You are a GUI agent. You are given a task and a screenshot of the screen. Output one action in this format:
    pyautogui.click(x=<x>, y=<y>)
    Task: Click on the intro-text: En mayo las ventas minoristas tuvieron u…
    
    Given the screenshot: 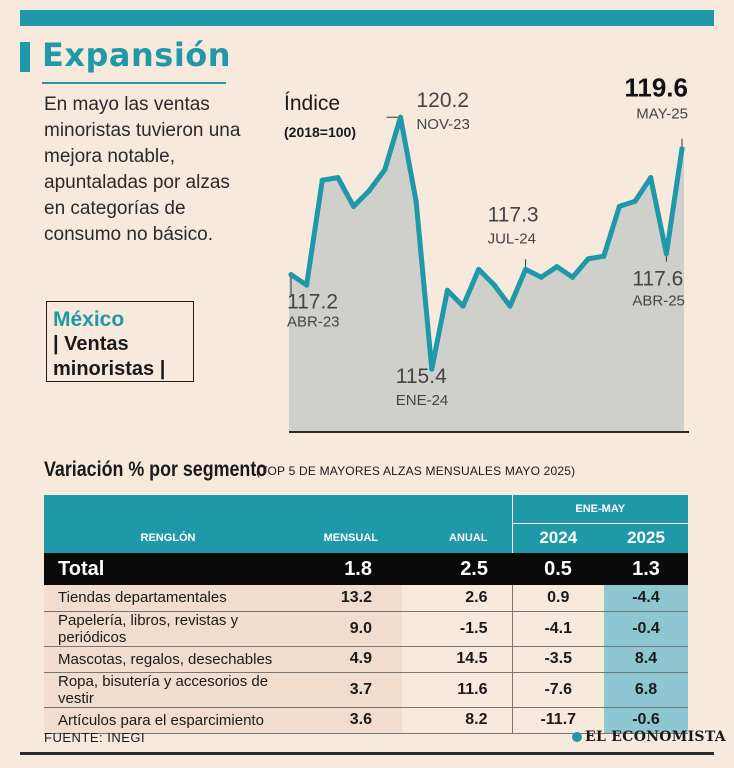 What is the action you would take?
    pyautogui.click(x=142, y=169)
    